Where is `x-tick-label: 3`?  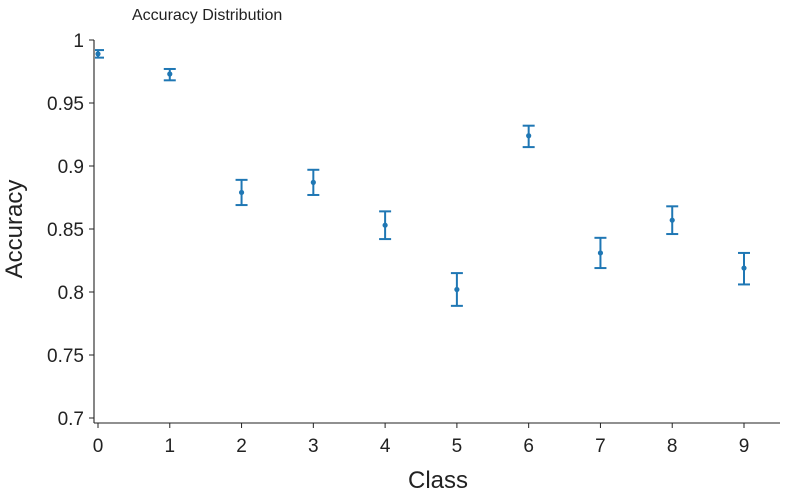
x-tick-label: 3 is located at coordinates (313, 446).